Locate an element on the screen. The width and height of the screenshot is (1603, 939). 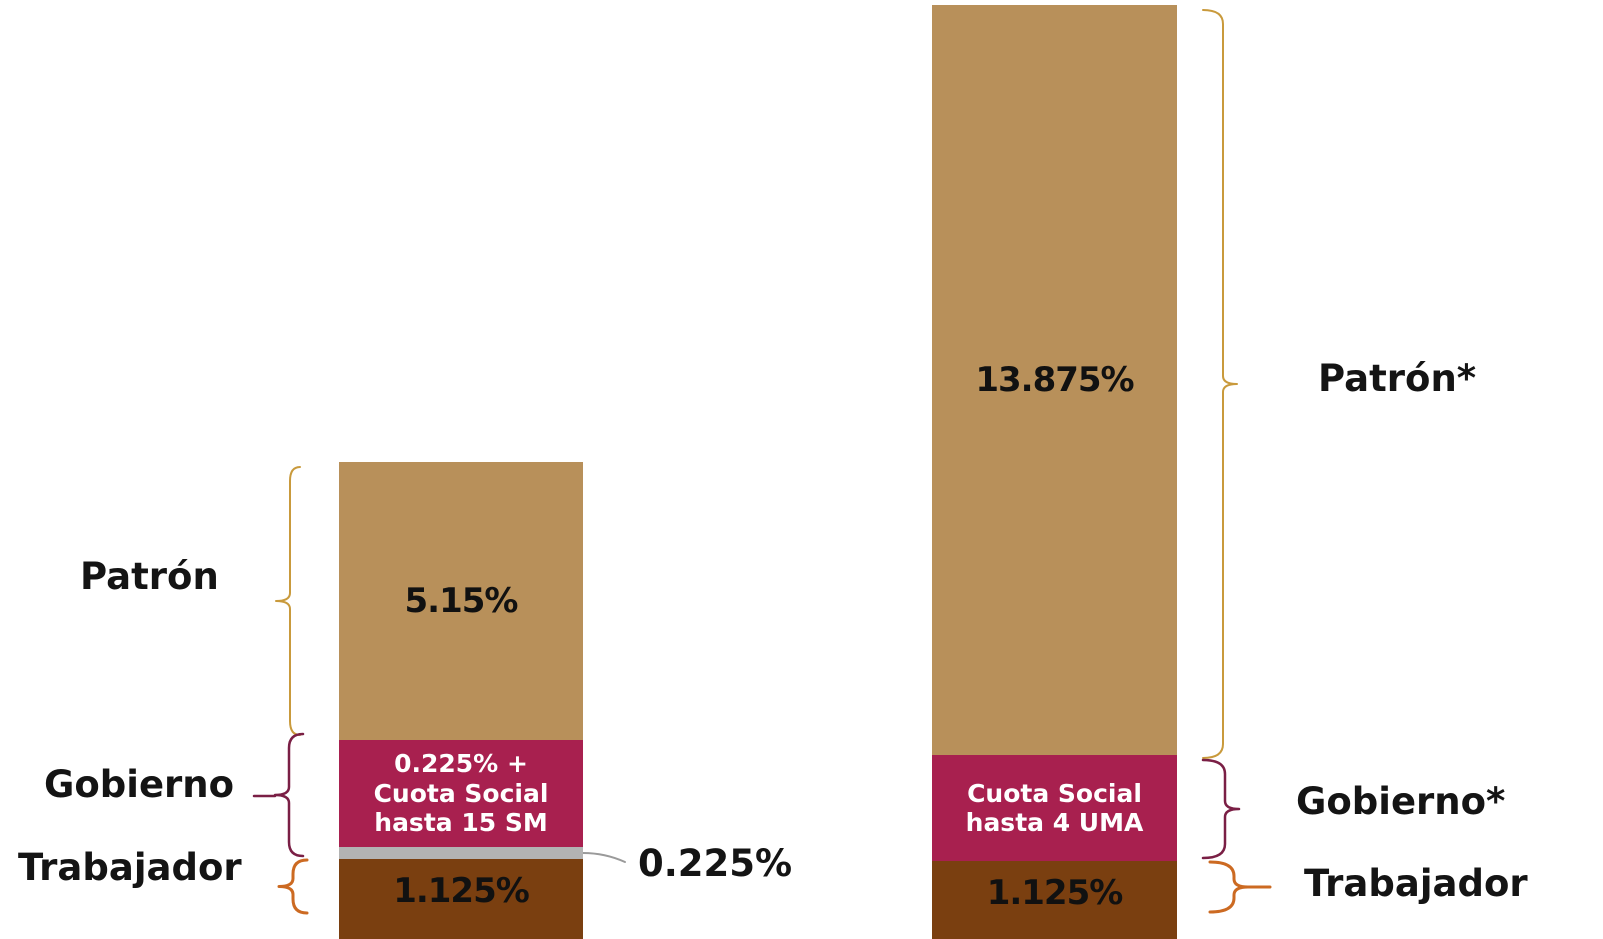
bar-2-trabajador-segment: 1.125% is located at coordinates (1054, 900).